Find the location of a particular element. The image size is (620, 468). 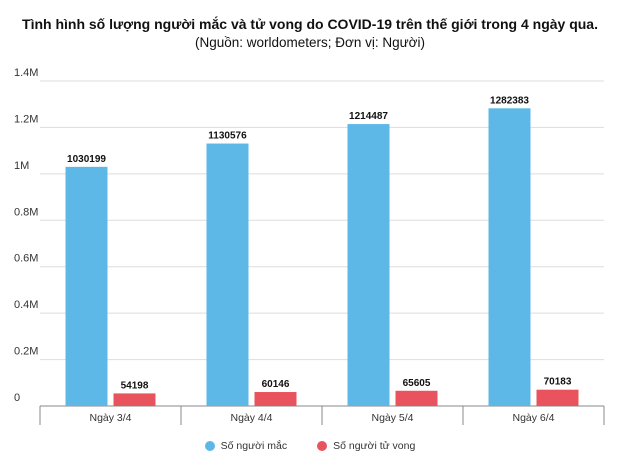

legend-label: Số người tử vong is located at coordinates (374, 446).